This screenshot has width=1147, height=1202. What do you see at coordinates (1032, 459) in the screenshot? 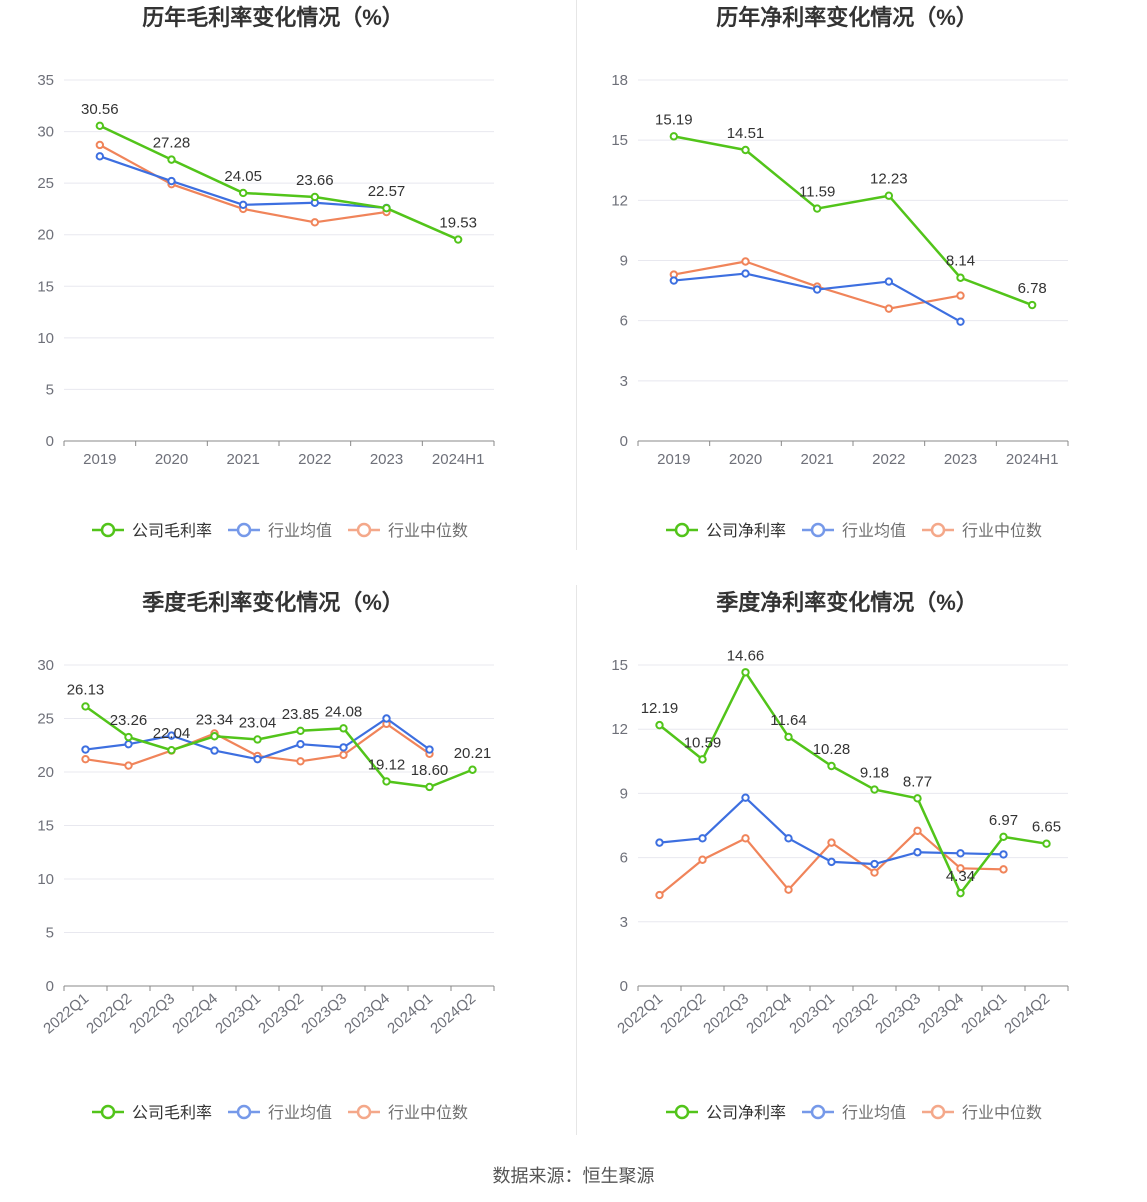
I see `x-tick-label: 2024H1` at bounding box center [1032, 459].